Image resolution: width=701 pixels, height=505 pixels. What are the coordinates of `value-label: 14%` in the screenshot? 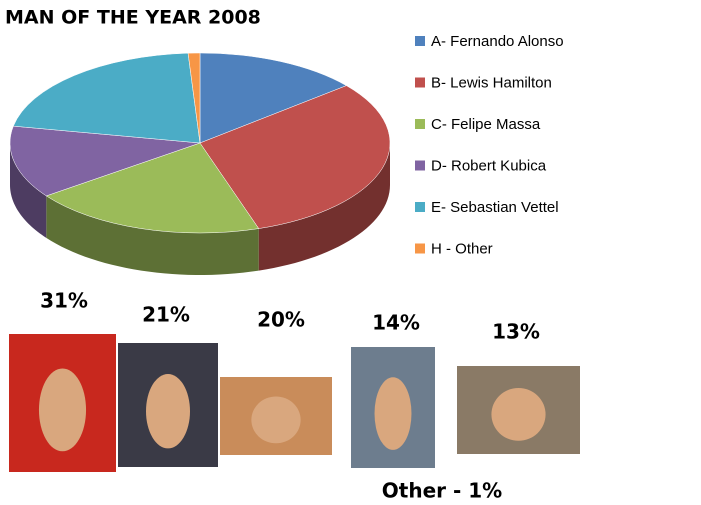 It's located at (396, 323).